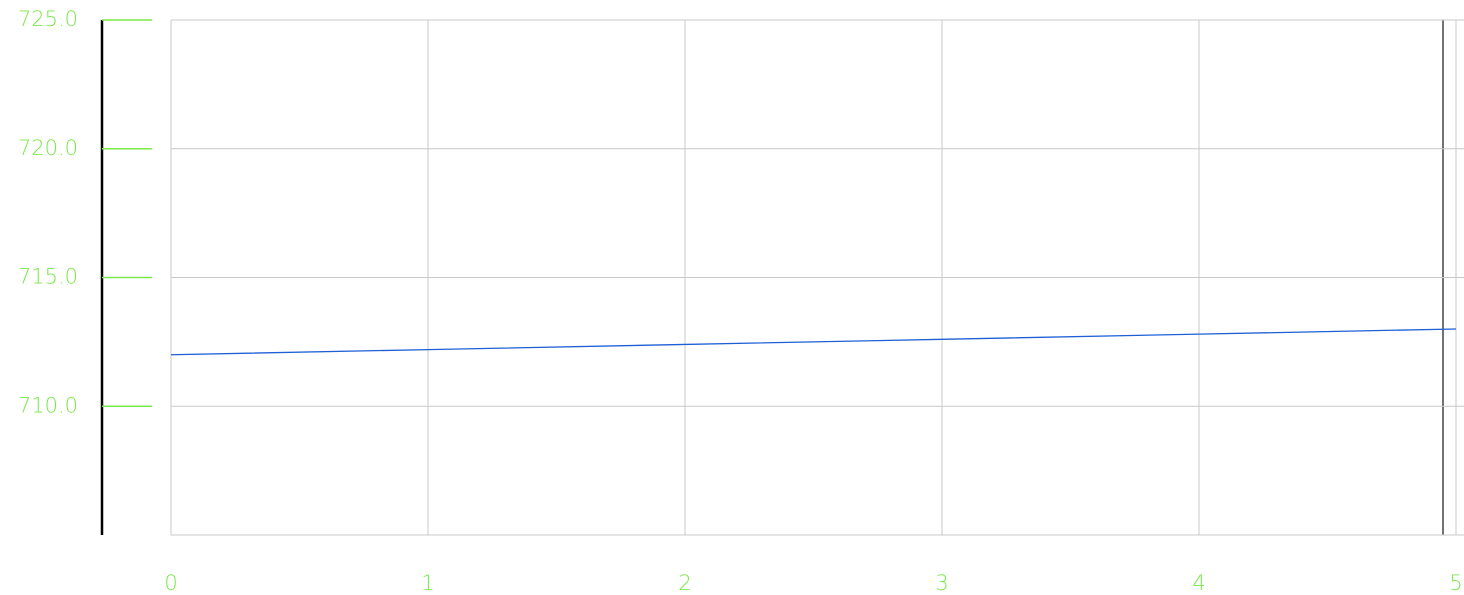 The width and height of the screenshot is (1464, 595). What do you see at coordinates (941, 583) in the screenshot?
I see `x-tick-label: 3` at bounding box center [941, 583].